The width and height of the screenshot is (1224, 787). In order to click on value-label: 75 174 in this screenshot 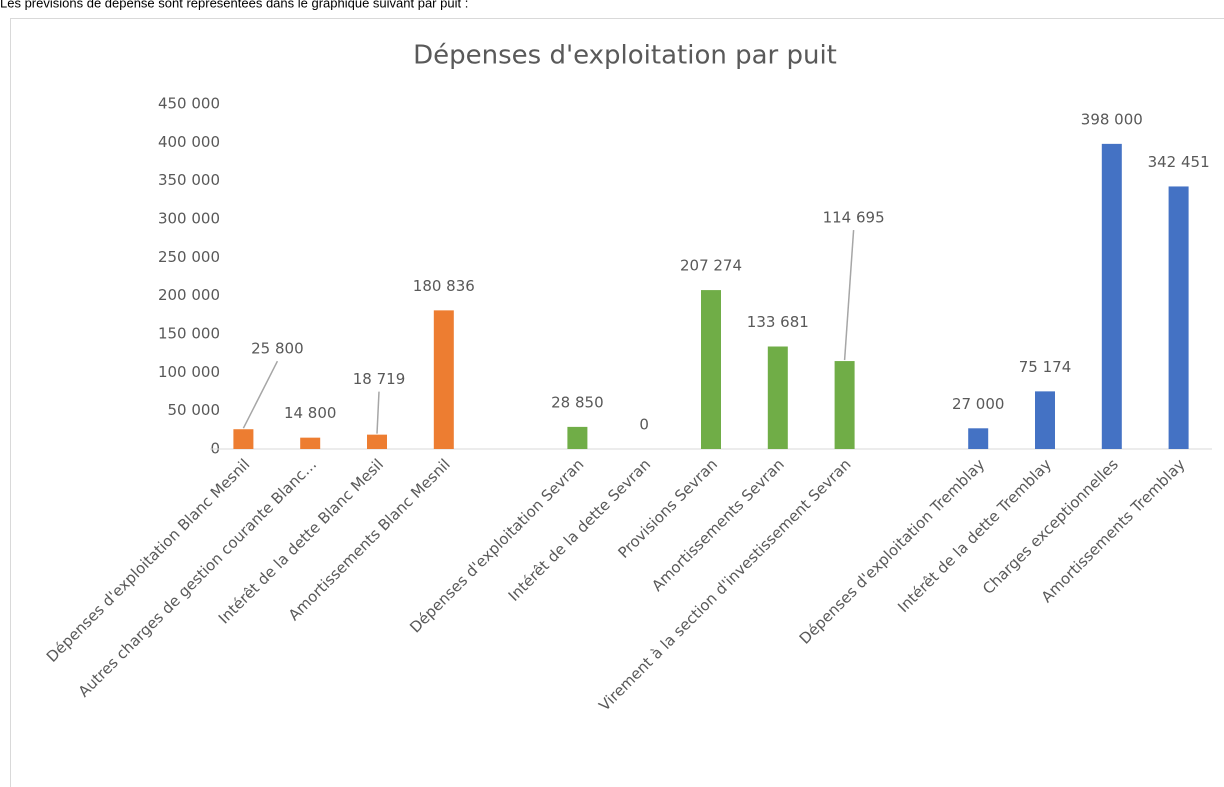, I will do `click(1045, 367)`.